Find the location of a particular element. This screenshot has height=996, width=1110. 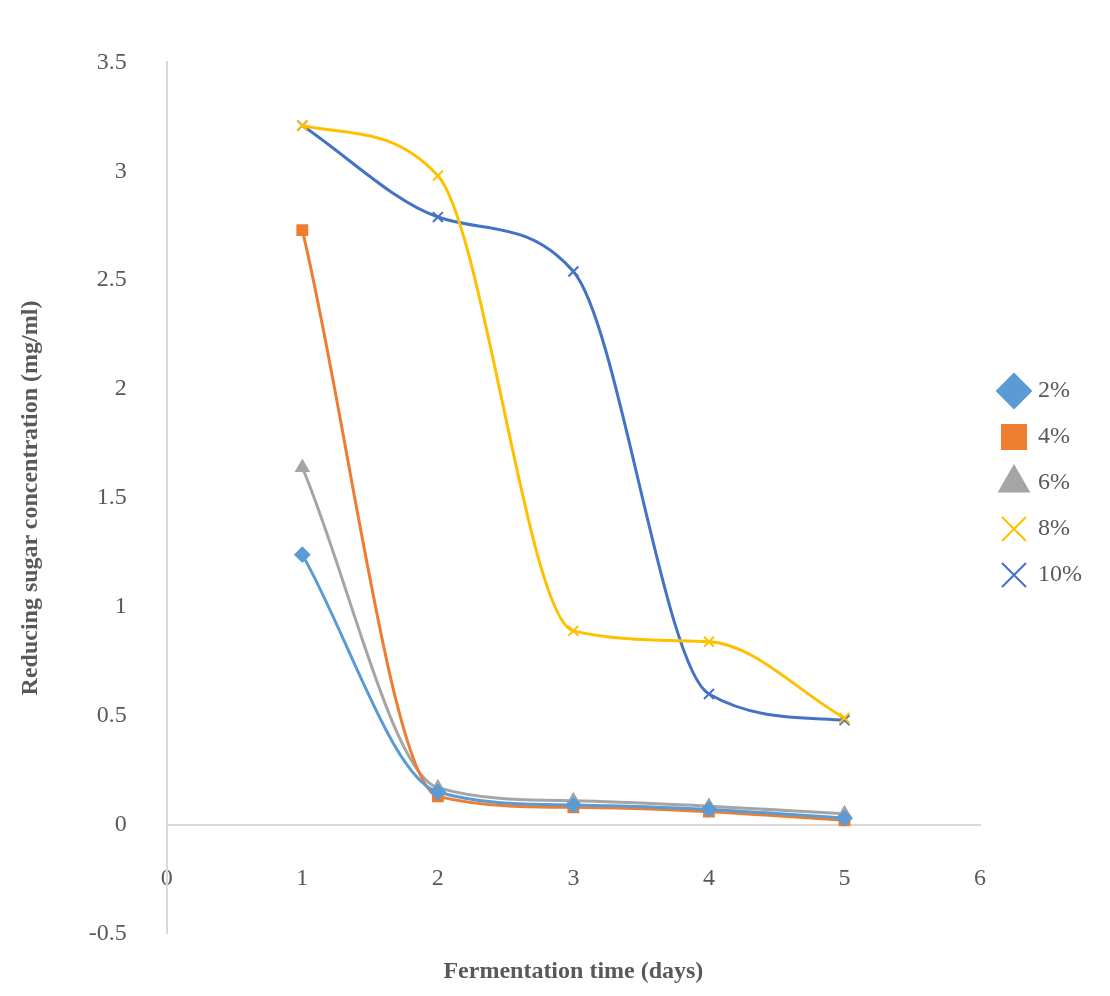

y-tick-label: 2 is located at coordinates (120, 387).